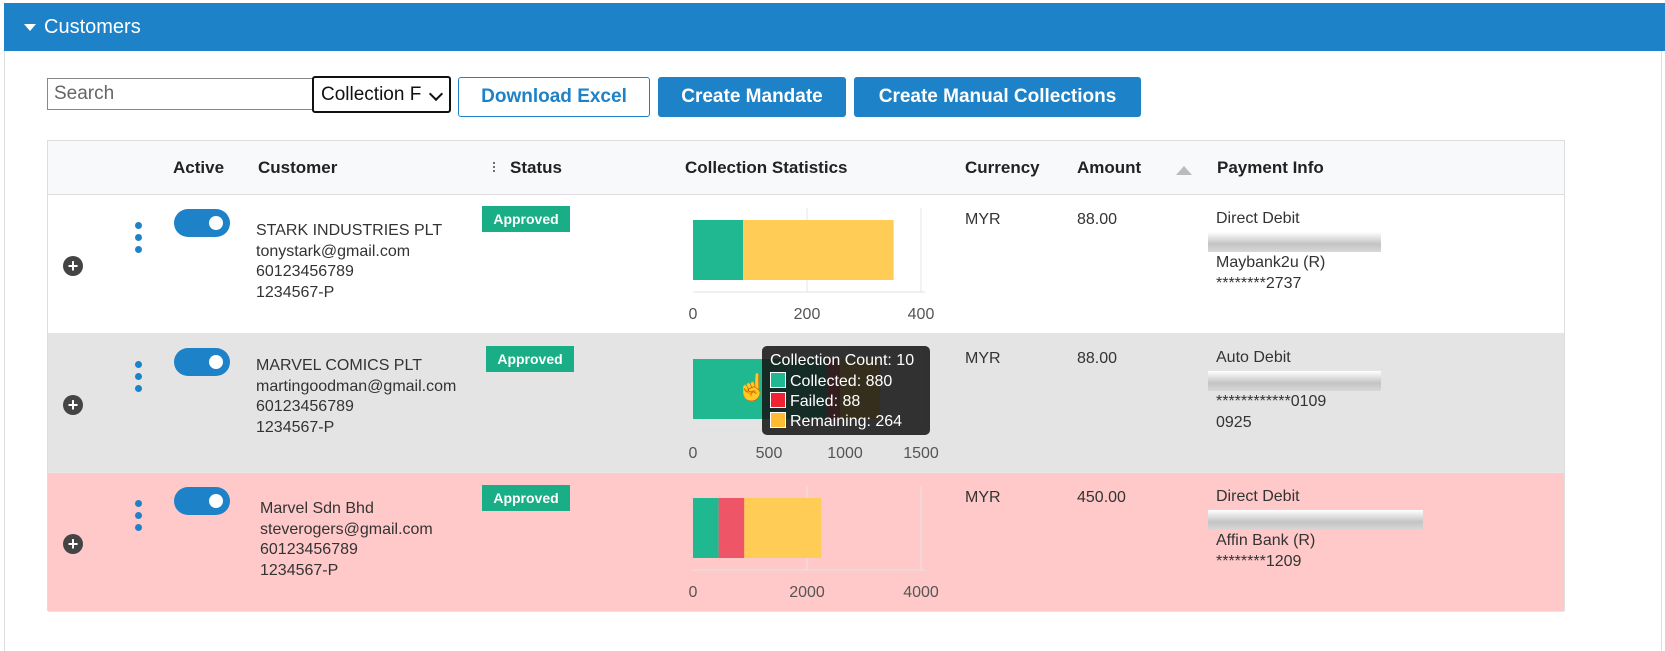 The width and height of the screenshot is (1665, 651). I want to click on account-number: ********1209, so click(1259, 561).